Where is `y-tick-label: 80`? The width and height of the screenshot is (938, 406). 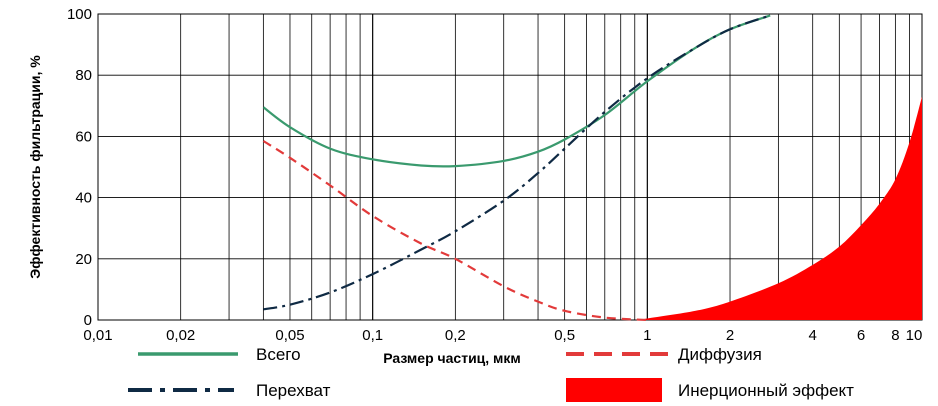 y-tick-label: 80 is located at coordinates (83, 75).